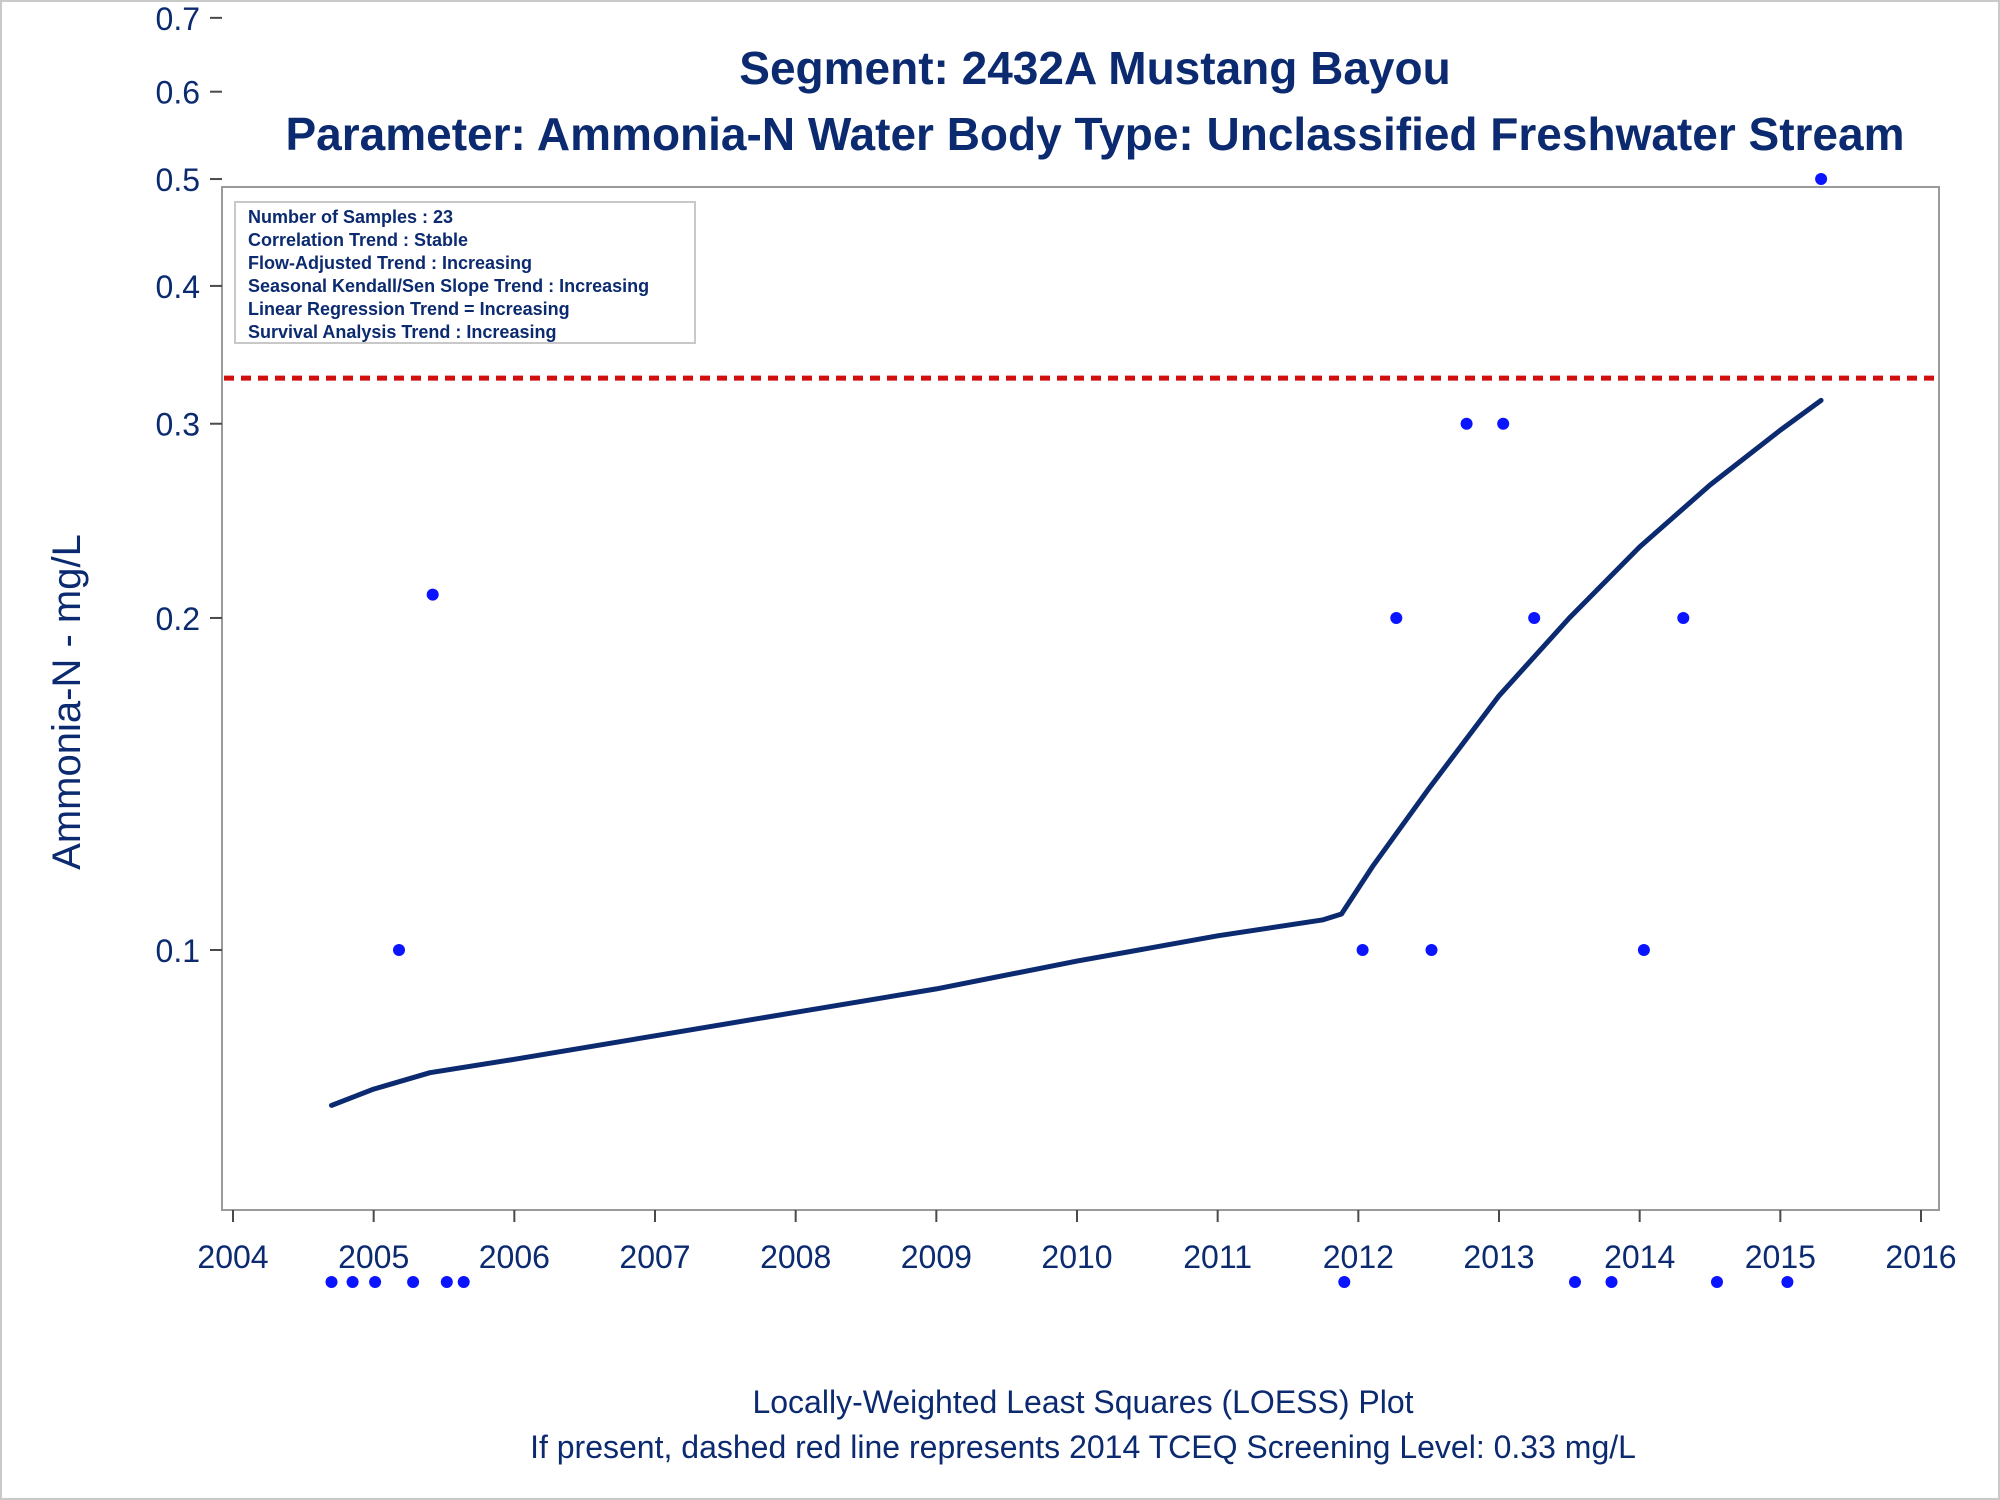 The width and height of the screenshot is (2000, 1500). I want to click on y-tick-label: 0.2, so click(178, 619).